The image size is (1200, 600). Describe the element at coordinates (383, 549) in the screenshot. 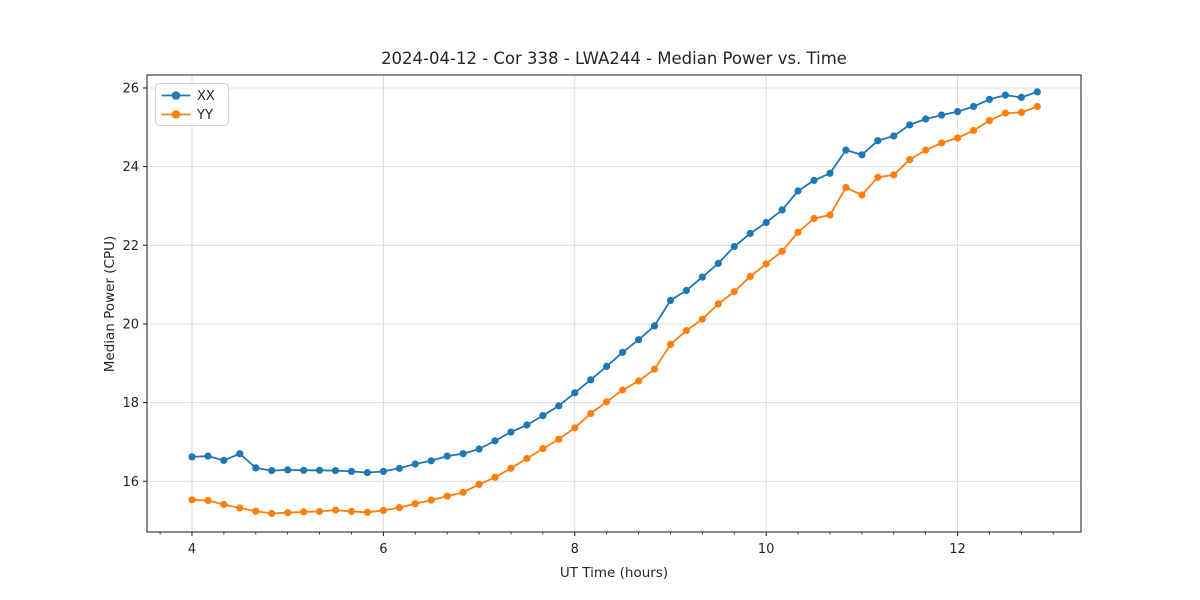

I see `x-tick-label: 6` at that location.